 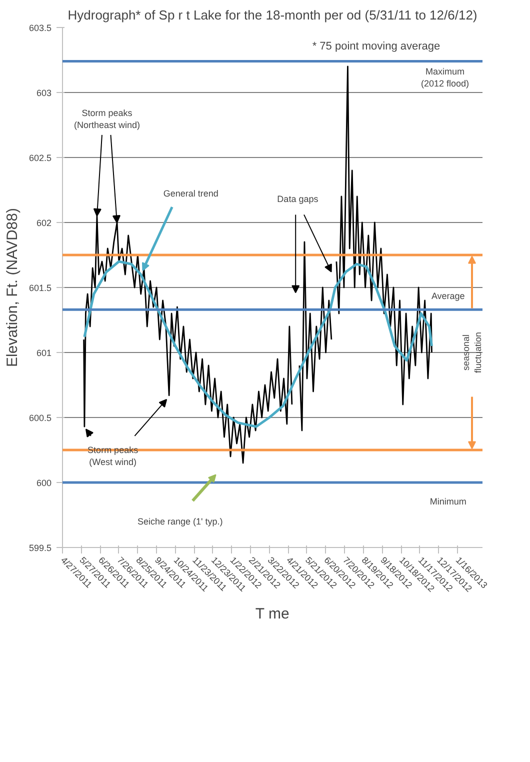 I want to click on ref-line-label: Minimum, so click(x=448, y=501).